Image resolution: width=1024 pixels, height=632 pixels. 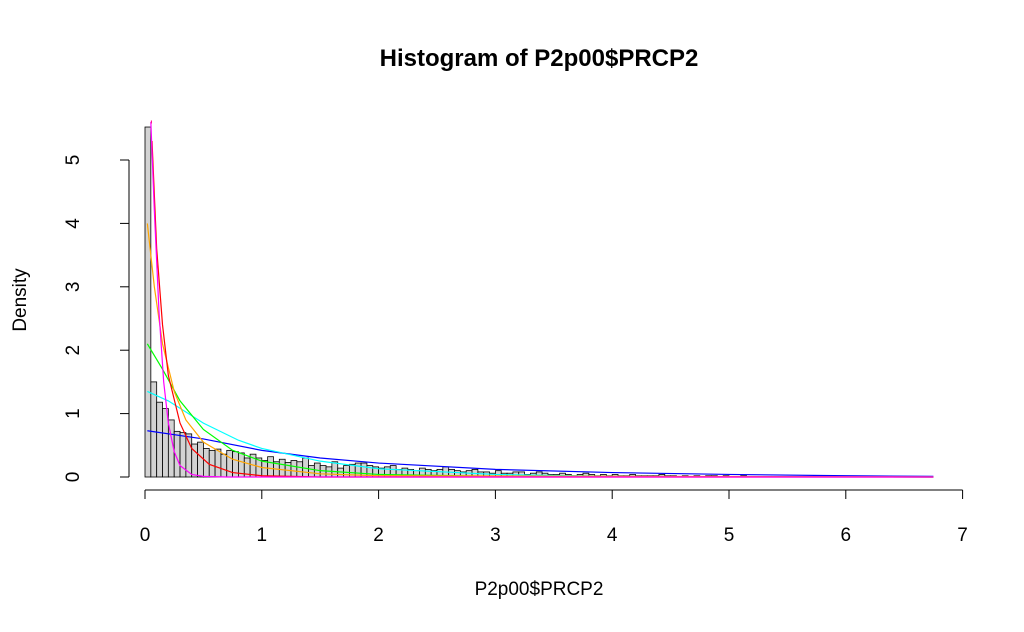 I want to click on x-ticks: 0 1 2 3 4 5 6 7, so click(x=554, y=518).